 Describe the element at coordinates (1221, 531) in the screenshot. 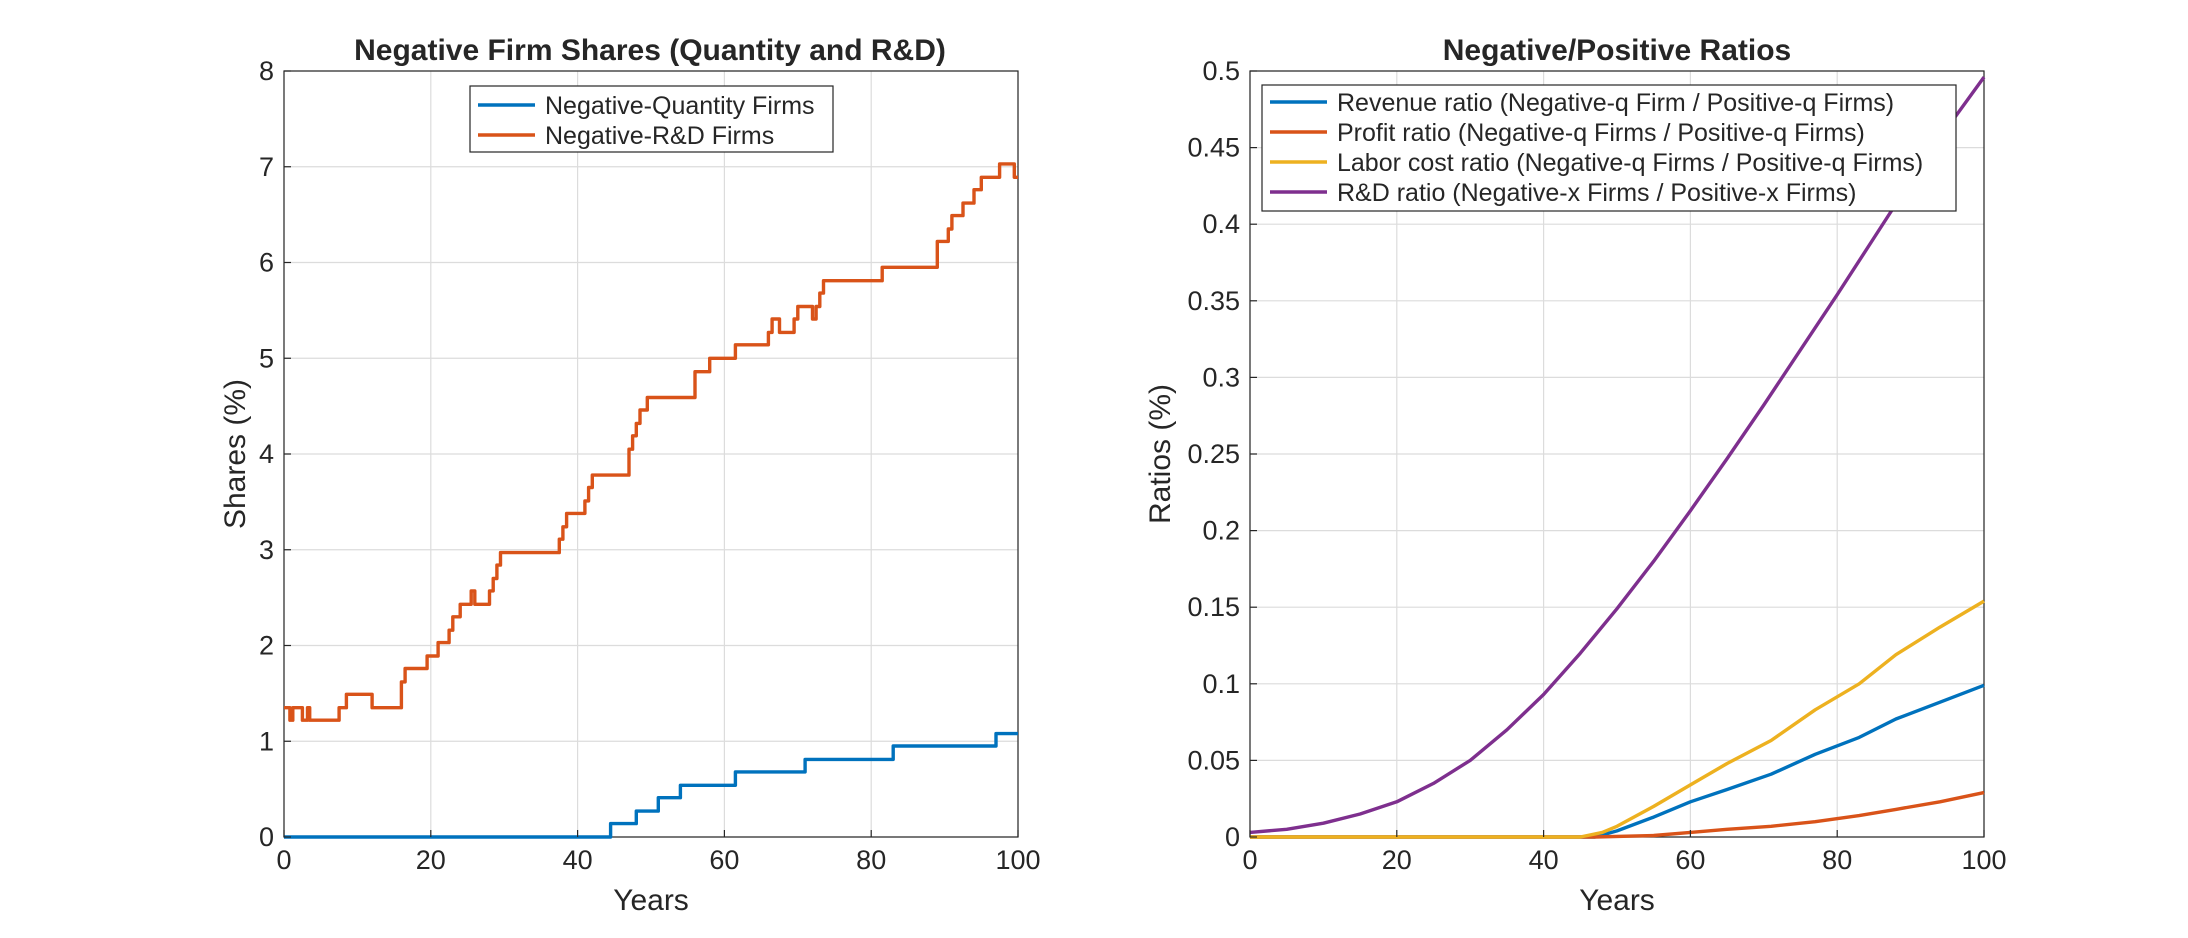

I see `y-tick-label: 0.2` at that location.